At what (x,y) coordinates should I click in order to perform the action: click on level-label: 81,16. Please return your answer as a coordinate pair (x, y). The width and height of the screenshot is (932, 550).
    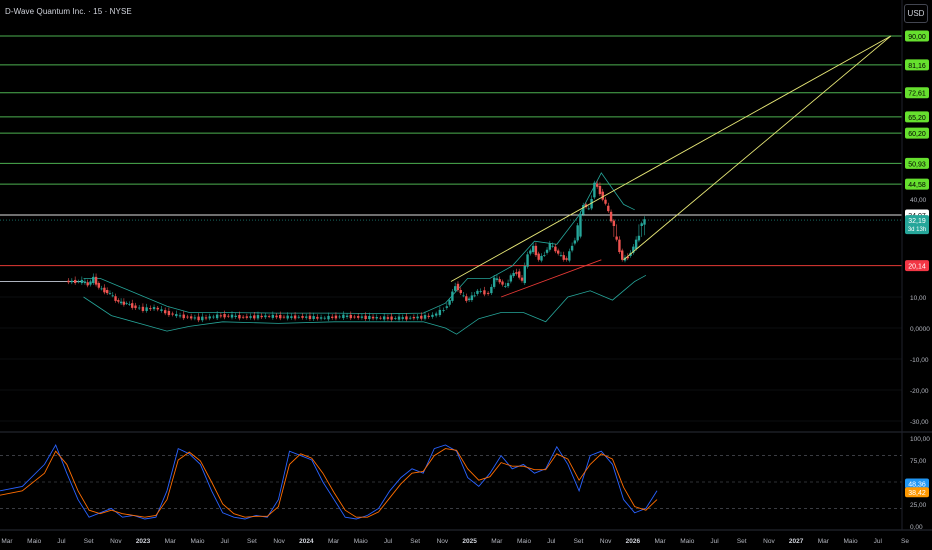
    Looking at the image, I should click on (917, 66).